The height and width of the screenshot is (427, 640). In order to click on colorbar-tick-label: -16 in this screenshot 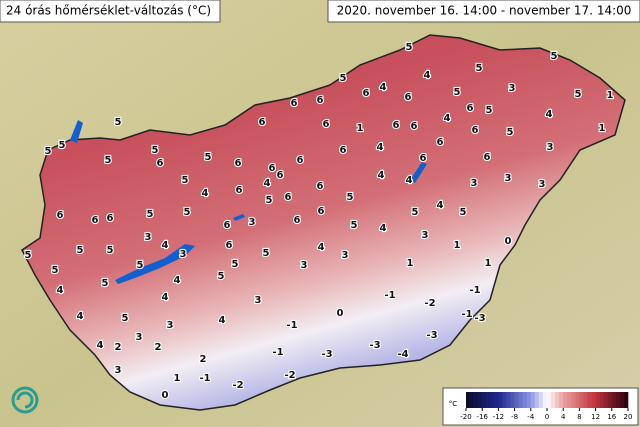, I will do `click(482, 417)`.